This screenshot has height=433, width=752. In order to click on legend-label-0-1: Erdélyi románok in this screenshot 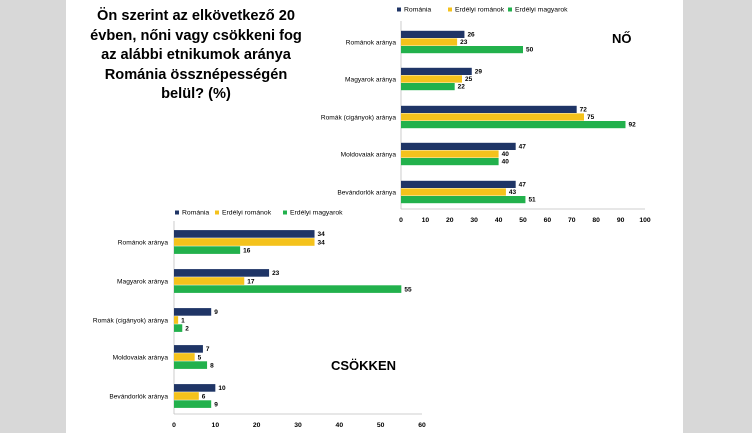, I will do `click(480, 10)`.